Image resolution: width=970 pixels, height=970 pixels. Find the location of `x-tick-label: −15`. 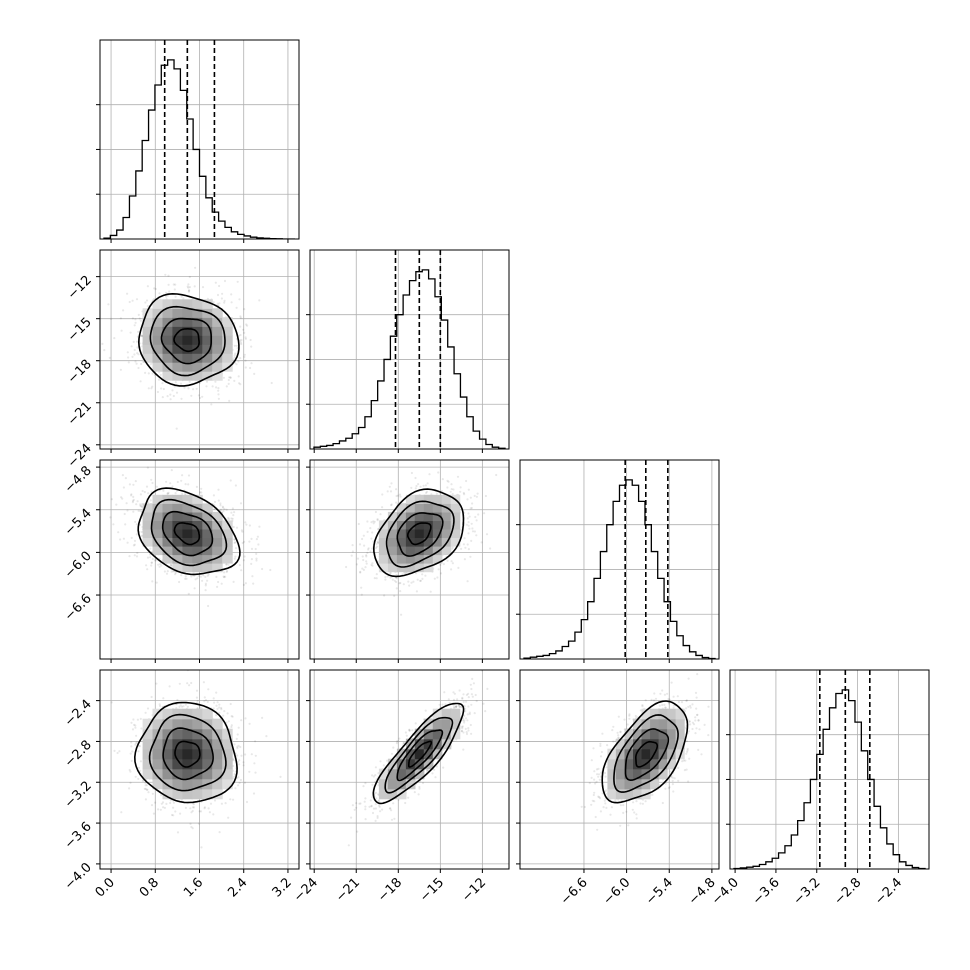

x-tick-label: −15 is located at coordinates (432, 890).